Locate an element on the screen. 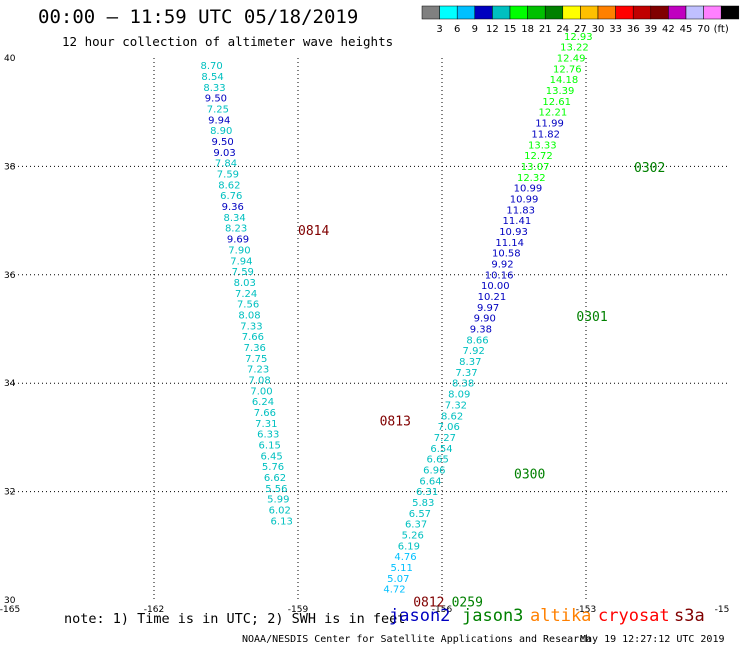 The width and height of the screenshot is (740, 650). map-title: 00:00 – 11:59 UTC 05/18/2019 is located at coordinates (198, 17).